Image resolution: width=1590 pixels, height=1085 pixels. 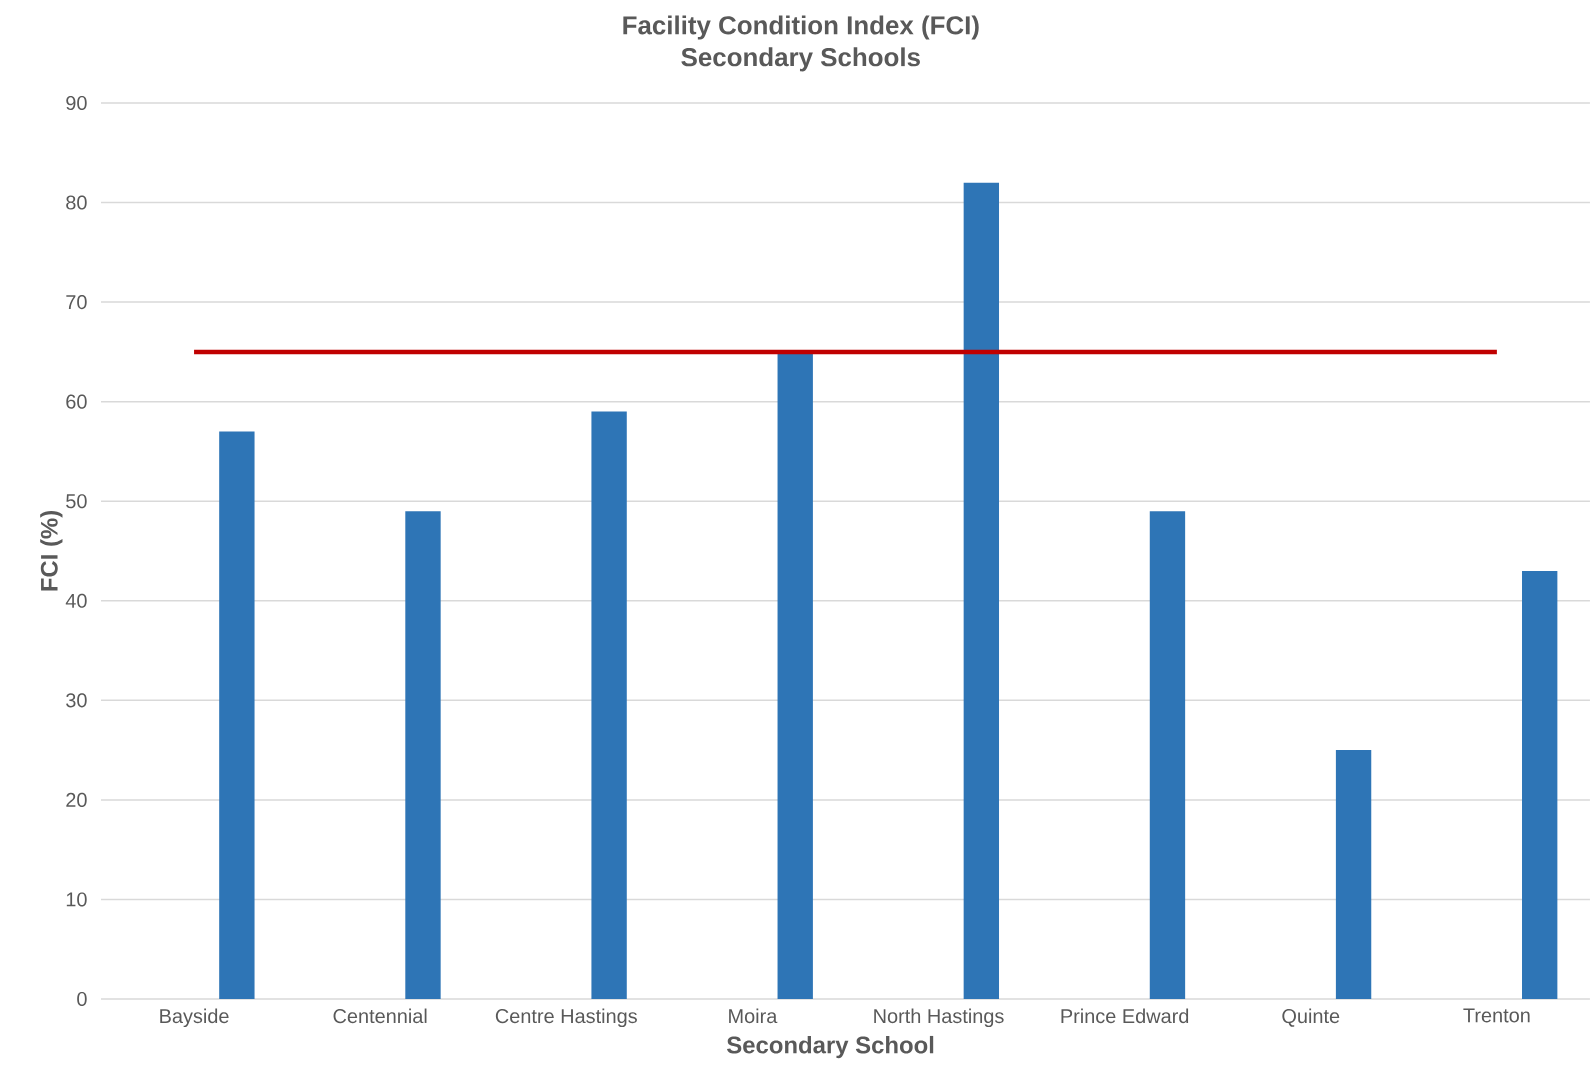 I want to click on y-tick-label: 80, so click(x=76, y=202).